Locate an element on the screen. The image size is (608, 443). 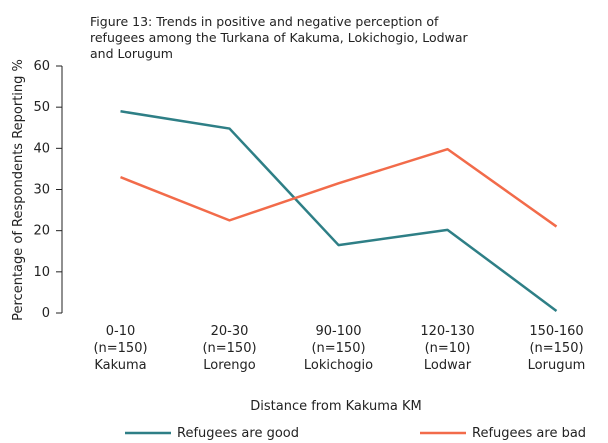
x-tick-label: 0-10 (n=150) Kakuma is located at coordinates (120, 348).